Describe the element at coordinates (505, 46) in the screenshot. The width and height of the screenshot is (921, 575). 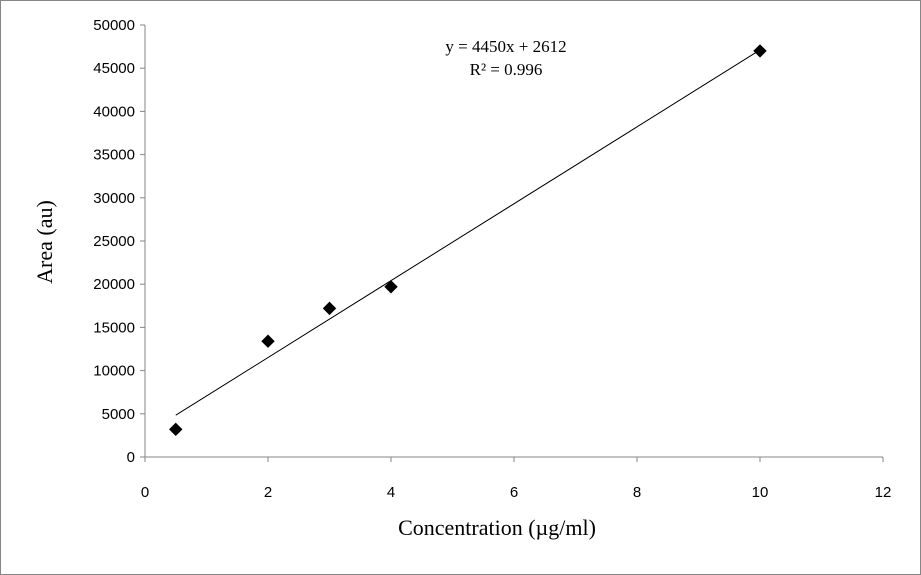
I see `trendline-equation: y = 4450x + 2612` at that location.